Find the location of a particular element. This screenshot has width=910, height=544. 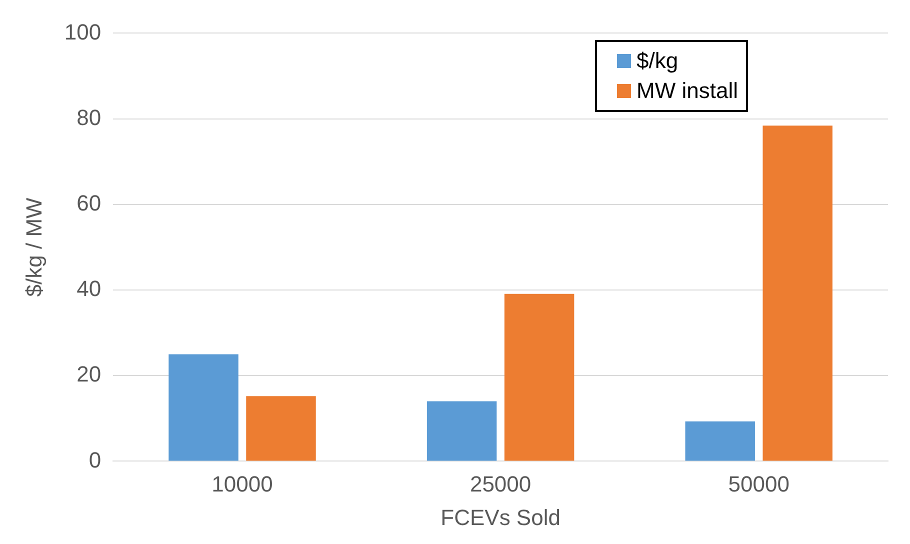

x-axis-title: FCEVs Sold is located at coordinates (500, 517).